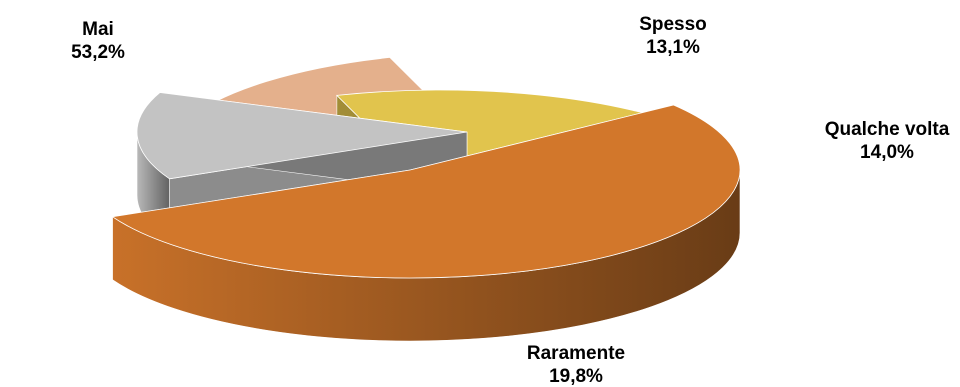 The height and width of the screenshot is (387, 960). What do you see at coordinates (98, 29) in the screenshot?
I see `slice-name-mai: Mai` at bounding box center [98, 29].